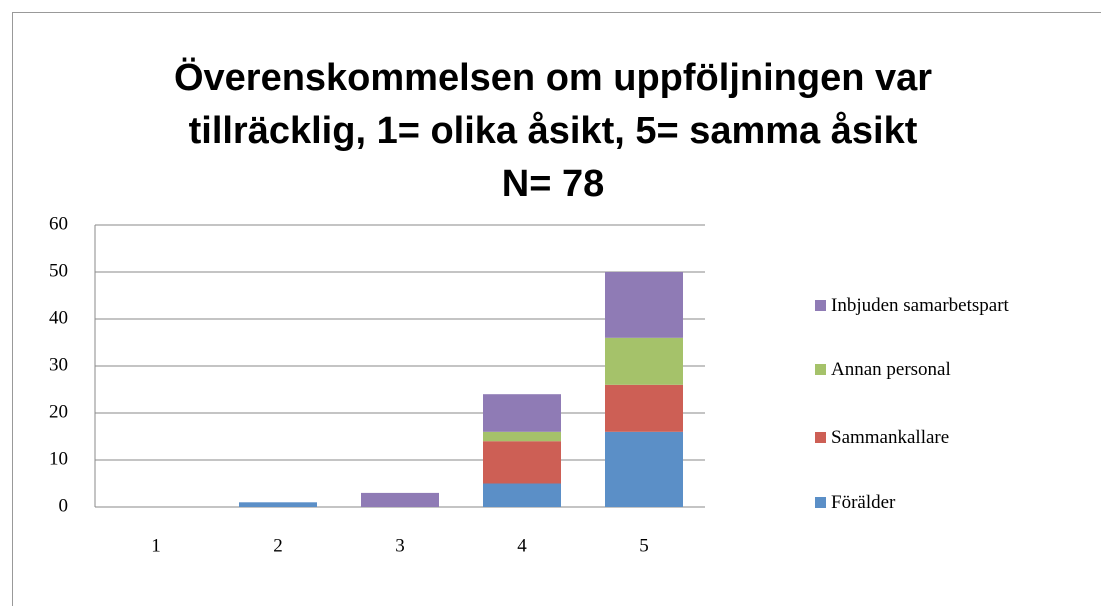  Describe the element at coordinates (58, 458) in the screenshot. I see `y-tick-label: 10` at that location.